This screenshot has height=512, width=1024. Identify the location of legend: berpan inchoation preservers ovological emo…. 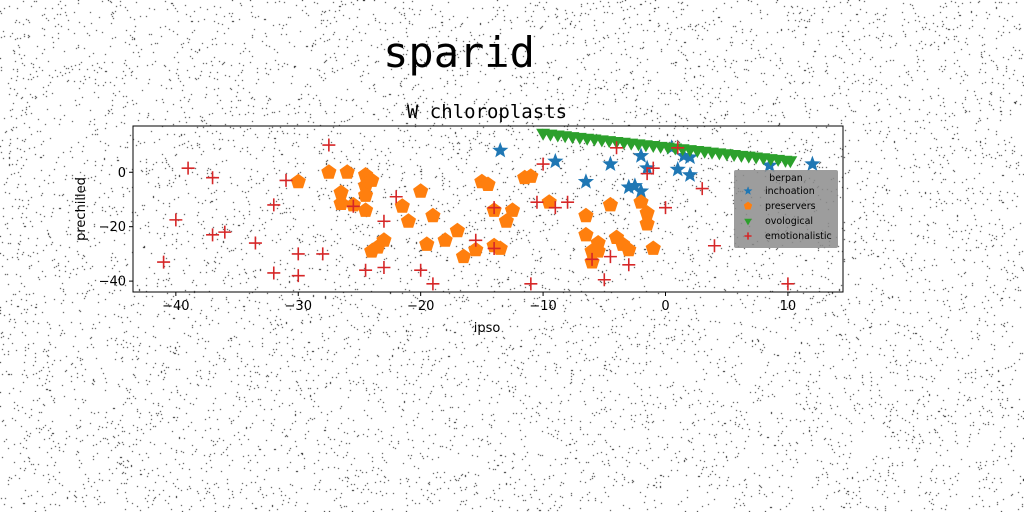
(786, 209).